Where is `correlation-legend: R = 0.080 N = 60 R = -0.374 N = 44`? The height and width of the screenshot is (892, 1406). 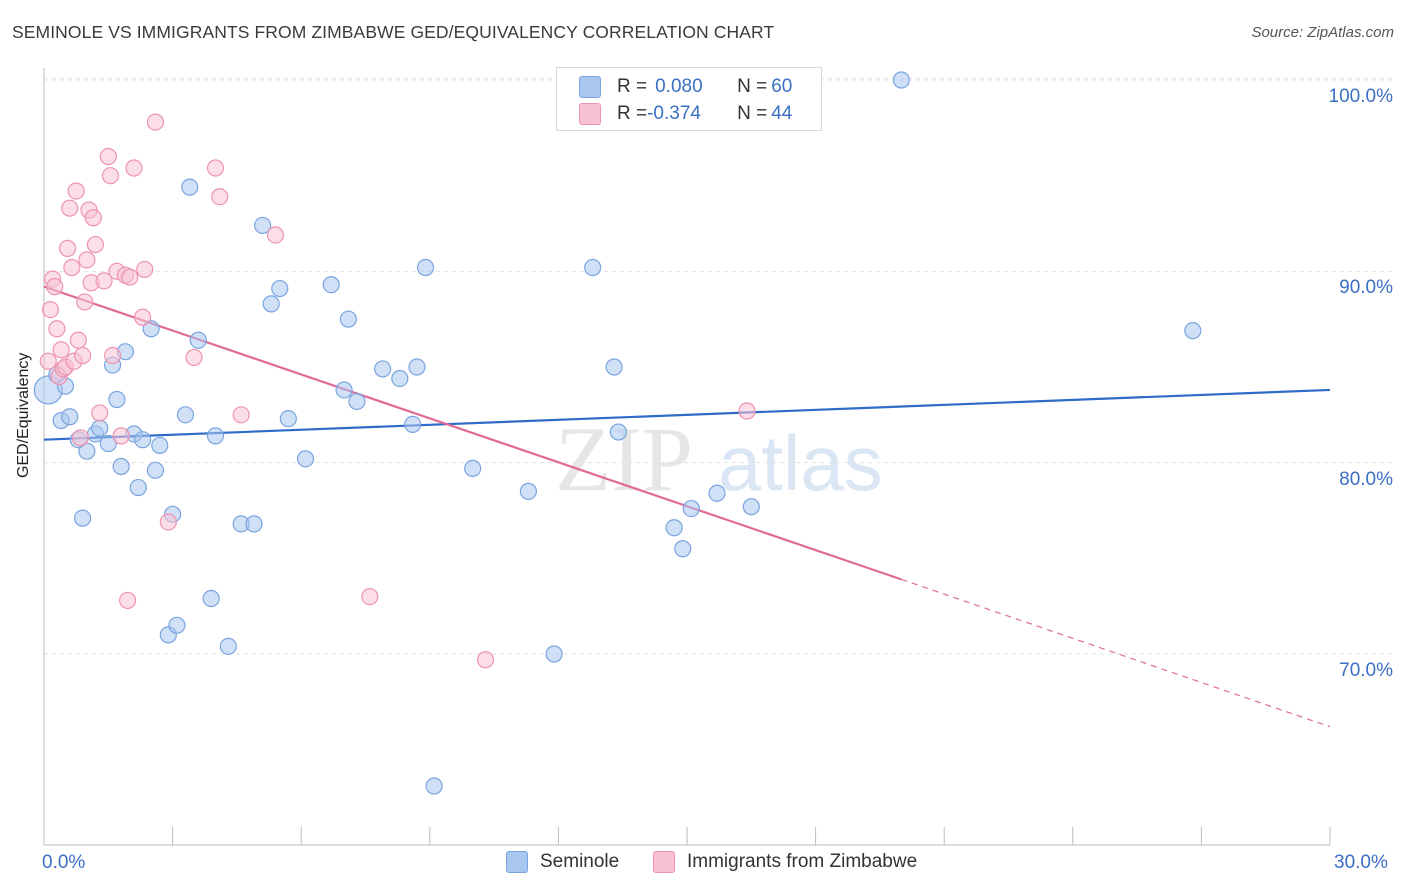
correlation-legend: R = 0.080 N = 60 R = -0.374 N = 44 is located at coordinates (689, 99).